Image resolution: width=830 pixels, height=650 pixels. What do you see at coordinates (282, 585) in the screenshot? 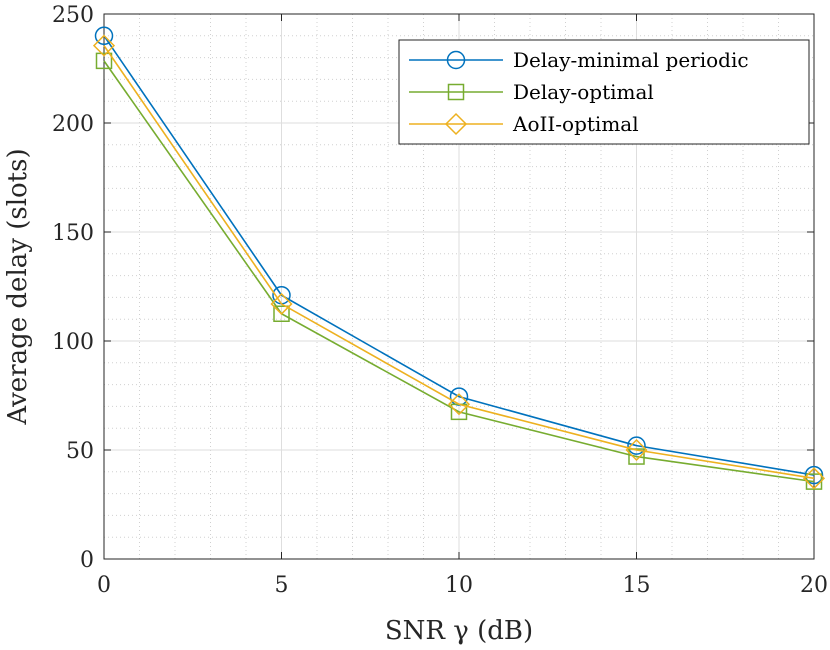
I see `x-tick-label: 5` at bounding box center [282, 585].